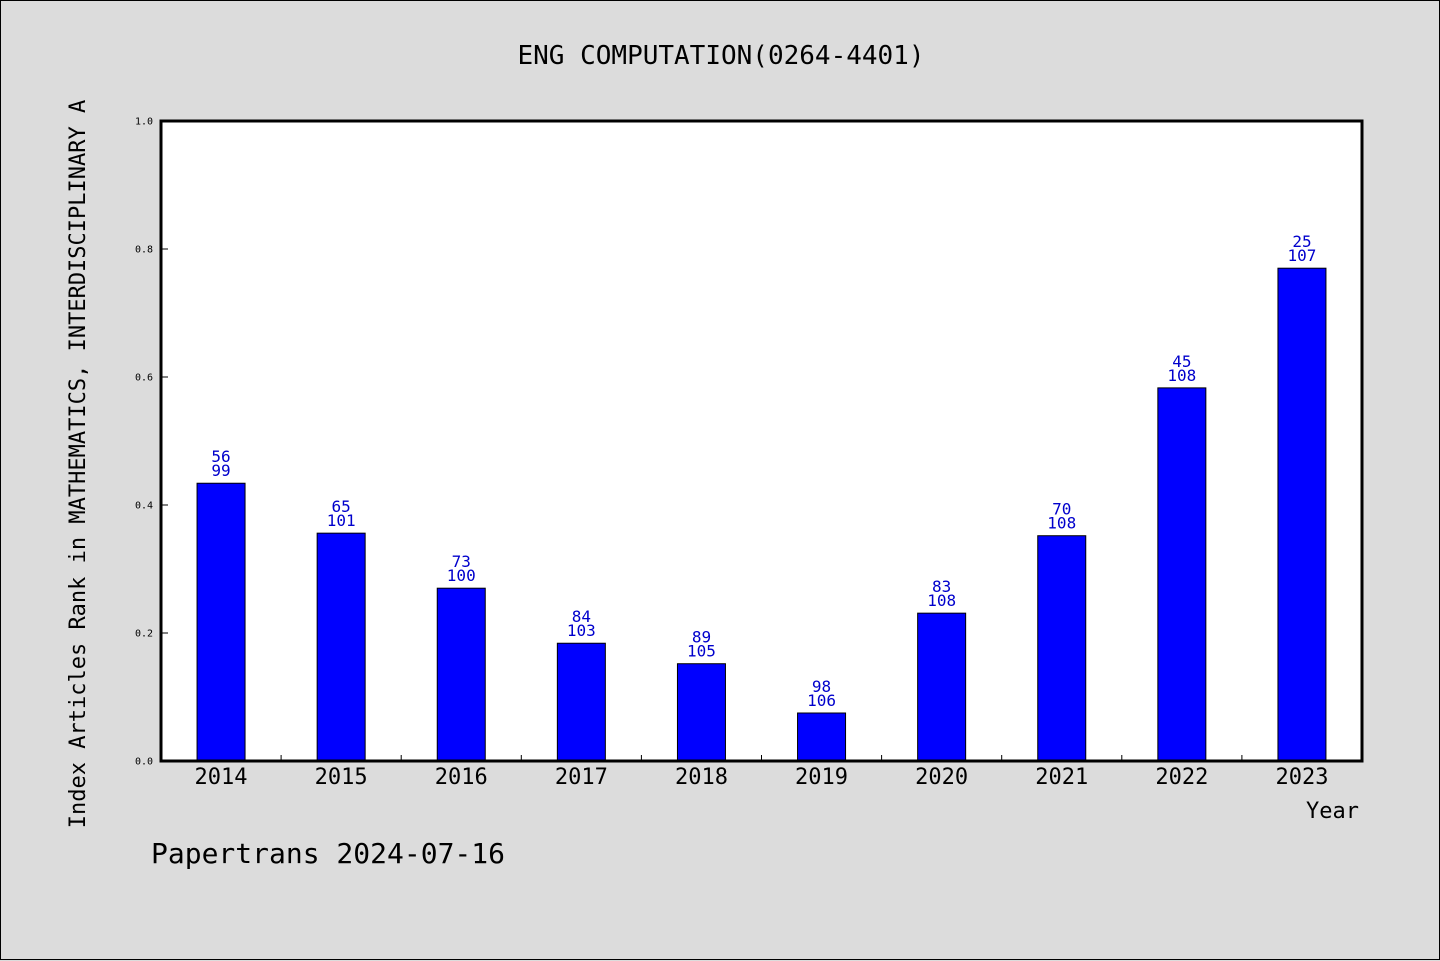  I want to click on y-tick-label: 0.4, so click(144, 506).